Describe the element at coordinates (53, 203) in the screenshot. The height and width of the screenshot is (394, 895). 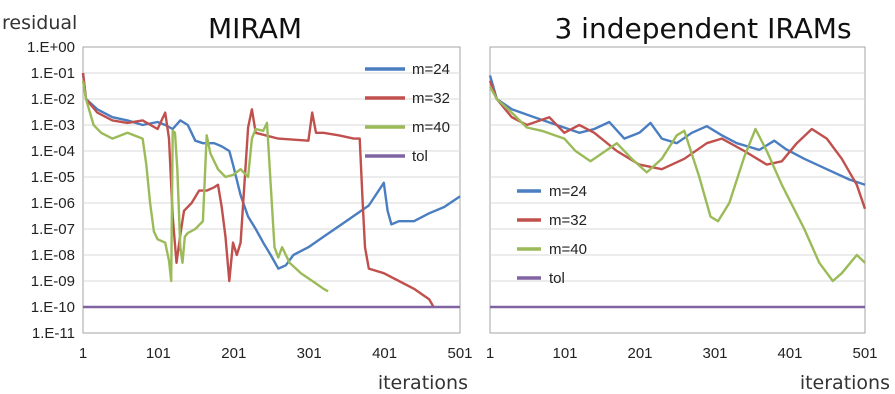
I see `chart-miram-y-tick-label: 1.E-06` at that location.